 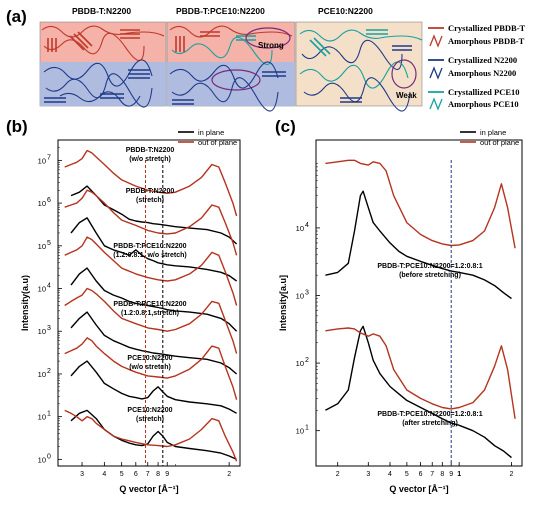 What do you see at coordinates (16, 16) in the screenshot?
I see `panel-label-a: (a)` at bounding box center [16, 16].